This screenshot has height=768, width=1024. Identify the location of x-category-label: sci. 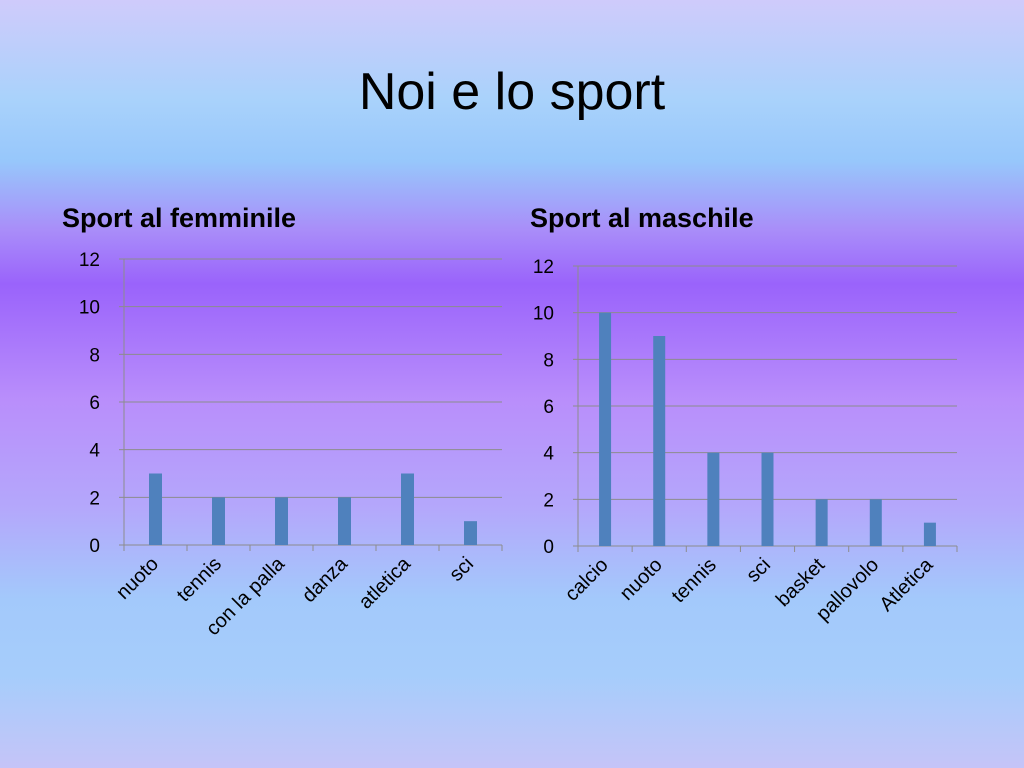
(758, 570).